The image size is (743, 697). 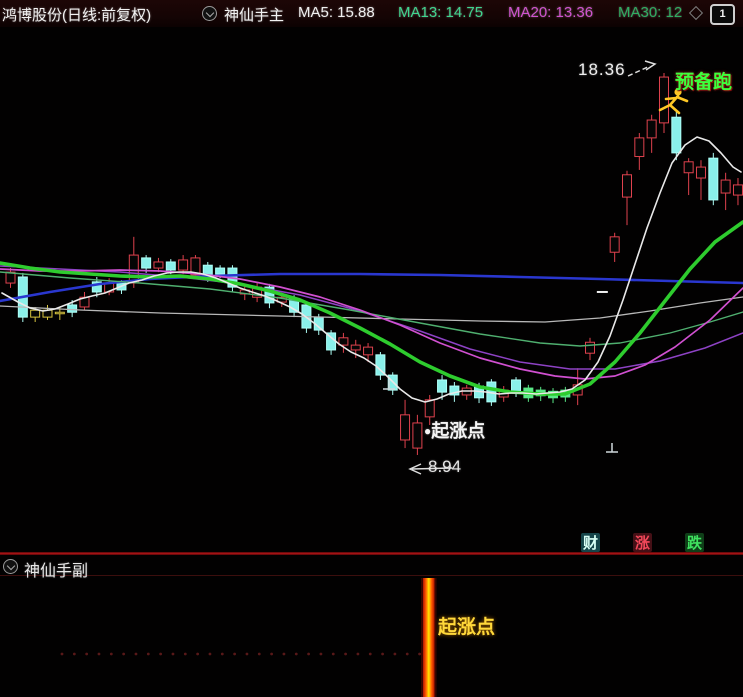 What do you see at coordinates (467, 627) in the screenshot?
I see `sub-rise-start-label: 起涨点` at bounding box center [467, 627].